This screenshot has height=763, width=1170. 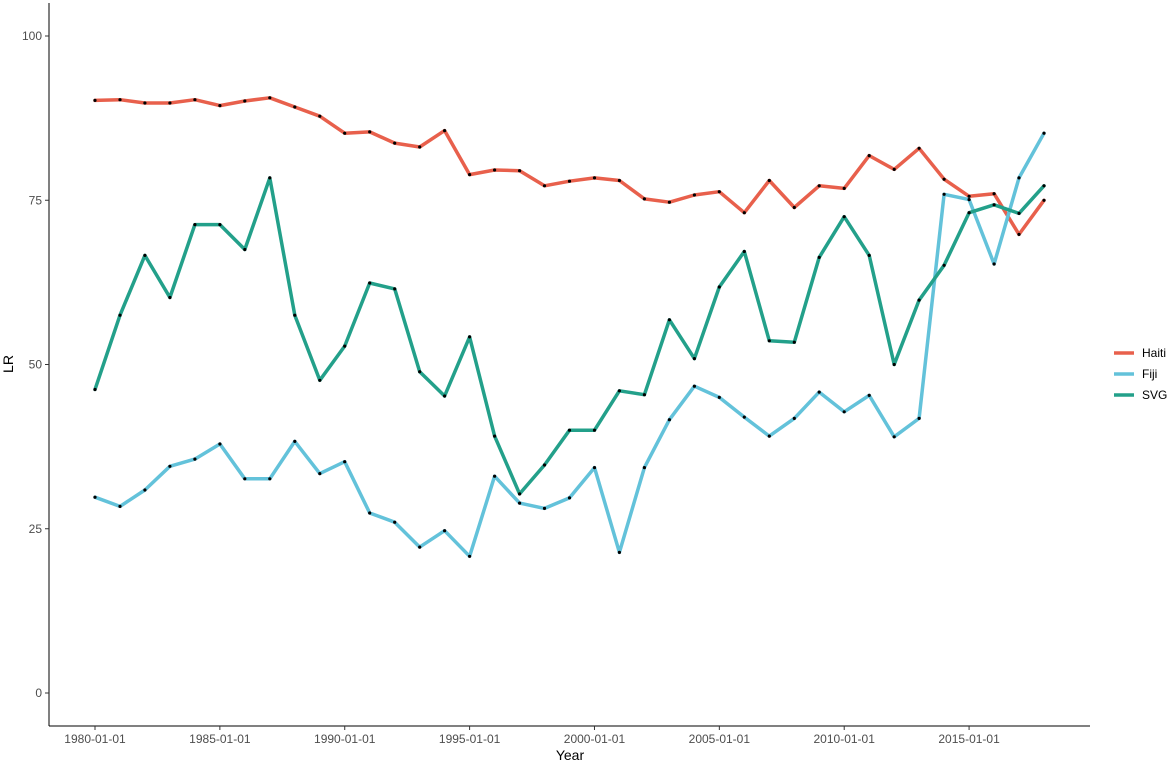 What do you see at coordinates (38, 693) in the screenshot?
I see `y-tick-label: 0` at bounding box center [38, 693].